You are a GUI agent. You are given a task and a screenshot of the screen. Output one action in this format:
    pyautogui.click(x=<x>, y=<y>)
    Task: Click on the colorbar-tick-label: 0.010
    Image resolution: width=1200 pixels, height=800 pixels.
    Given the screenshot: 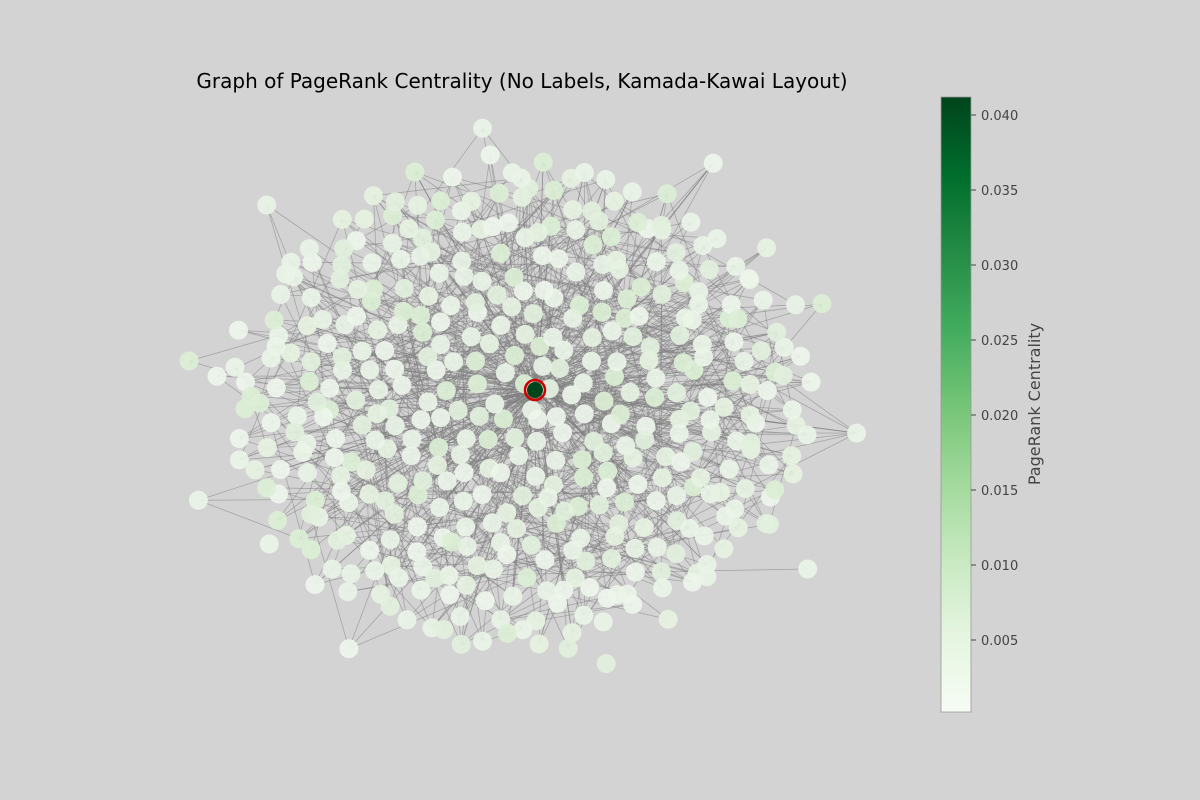 What is the action you would take?
    pyautogui.click(x=999, y=566)
    